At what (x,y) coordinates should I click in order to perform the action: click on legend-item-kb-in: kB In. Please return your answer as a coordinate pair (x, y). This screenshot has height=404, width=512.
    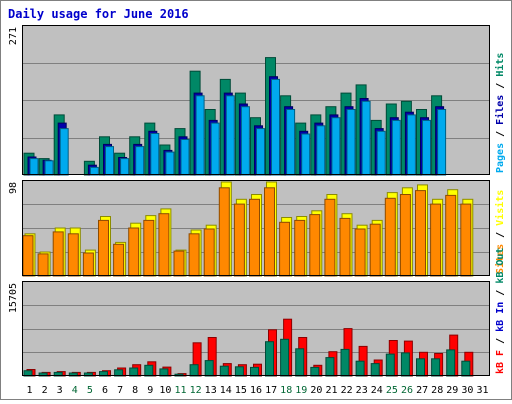
    Looking at the image, I should click on (500, 317).